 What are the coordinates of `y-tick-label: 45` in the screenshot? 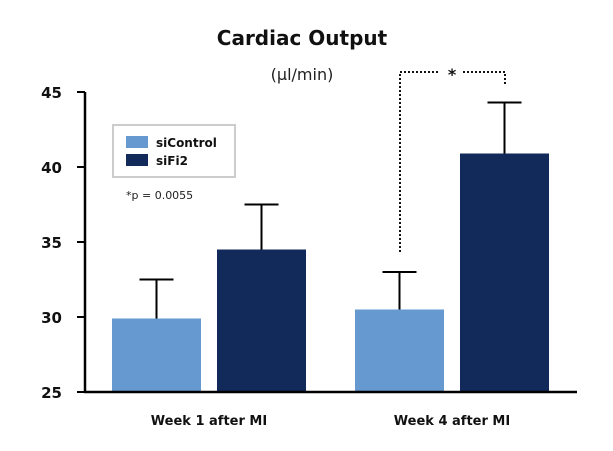 It's located at (51, 93).